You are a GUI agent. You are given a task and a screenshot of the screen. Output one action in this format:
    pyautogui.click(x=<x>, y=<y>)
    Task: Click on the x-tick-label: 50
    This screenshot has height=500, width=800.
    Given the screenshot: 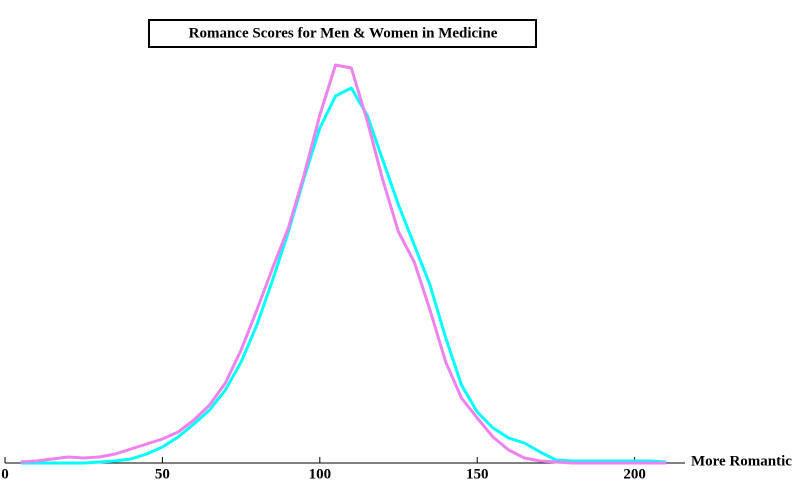 What is the action you would take?
    pyautogui.click(x=162, y=474)
    